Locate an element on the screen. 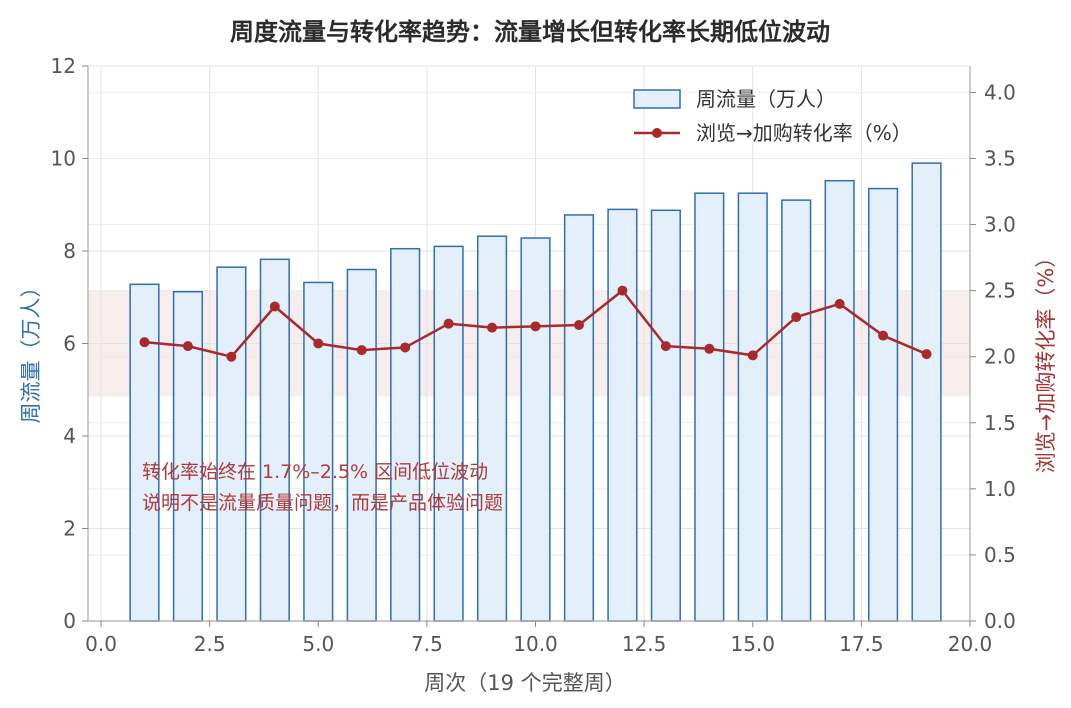 This screenshot has height=708, width=1071. y-right-tick-label: 4.0 is located at coordinates (1000, 92).